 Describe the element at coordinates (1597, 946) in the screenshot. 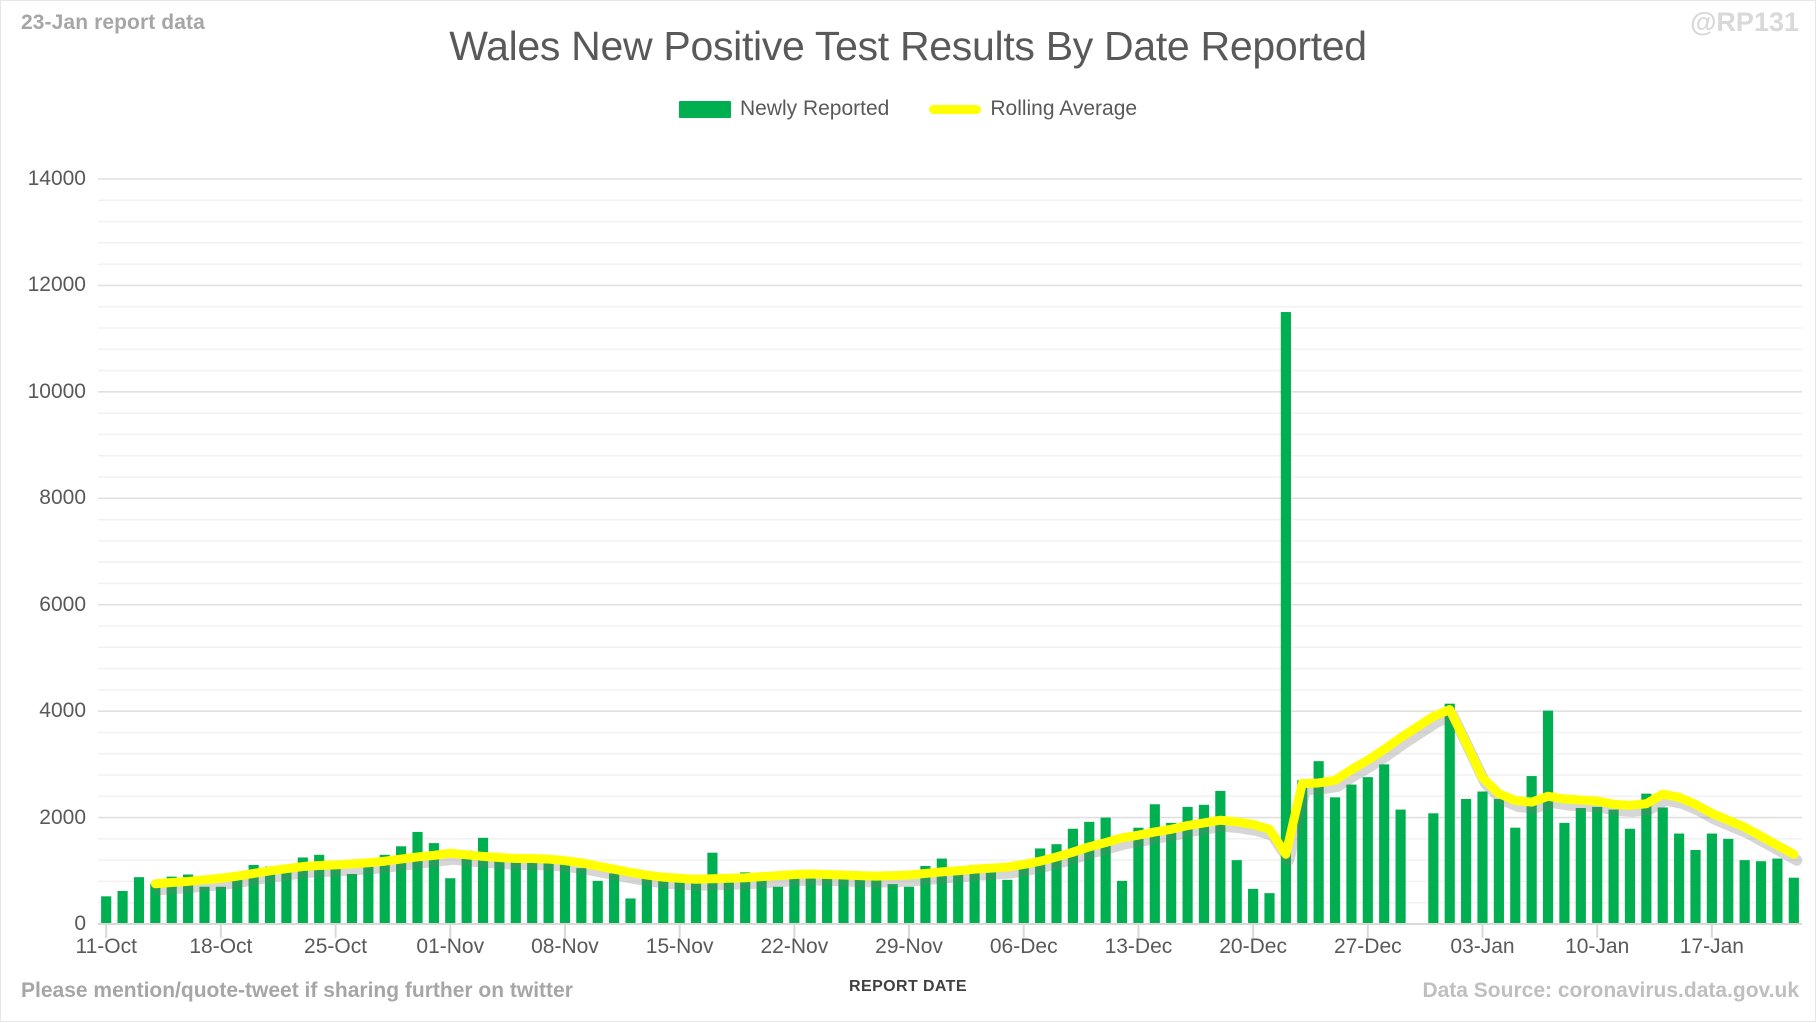

I see `x-axis-tick-label: 10-Jan` at that location.